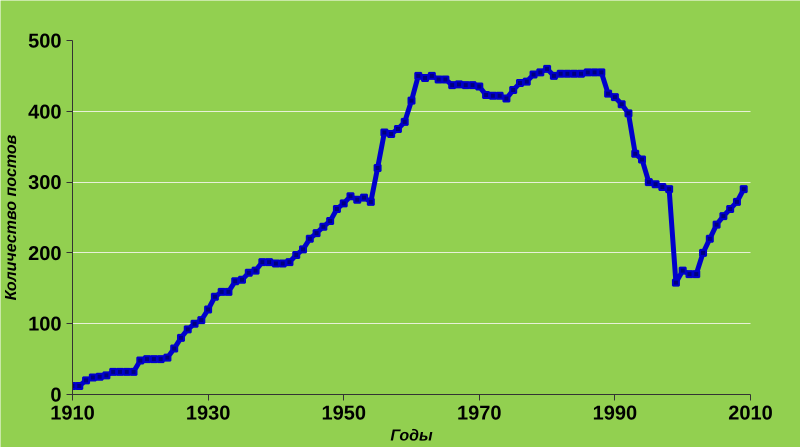  What do you see at coordinates (750, 413) in the screenshot?
I see `x-tick-label: 2010` at bounding box center [750, 413].